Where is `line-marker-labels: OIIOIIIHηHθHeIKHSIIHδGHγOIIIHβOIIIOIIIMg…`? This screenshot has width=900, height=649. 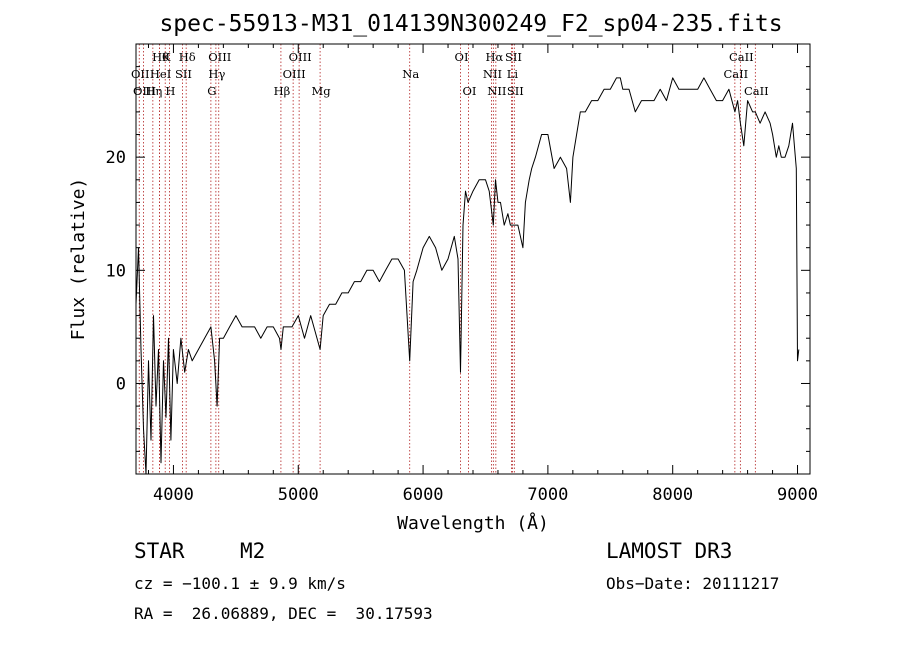 line-marker-labels: OIIOIIIHηHθHeIKHSIIHδGHγOIIIHβOIIIOIIIMg… is located at coordinates (450, 74).